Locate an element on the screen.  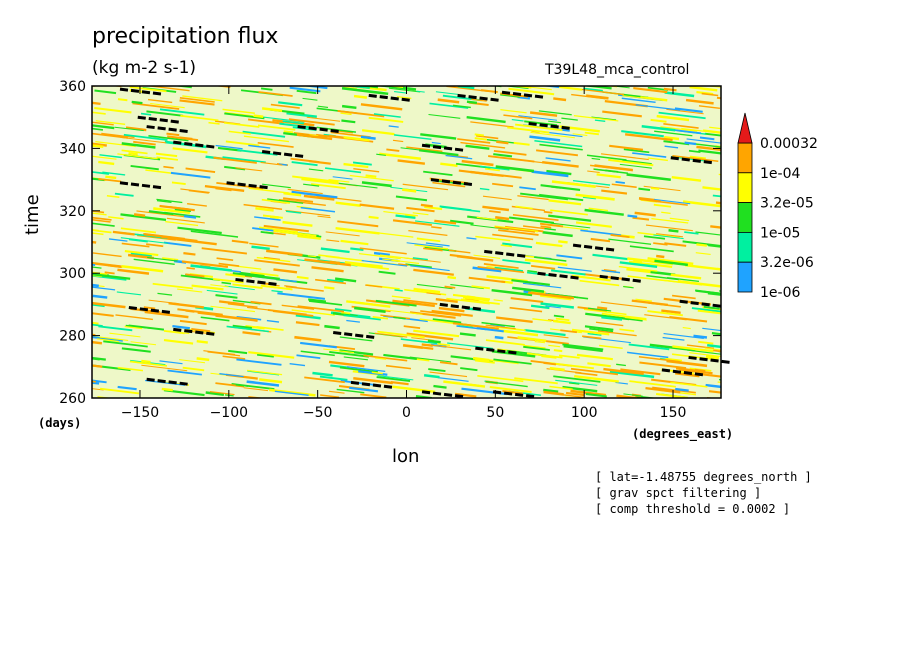
x-tick-label: 0 is located at coordinates (406, 413).